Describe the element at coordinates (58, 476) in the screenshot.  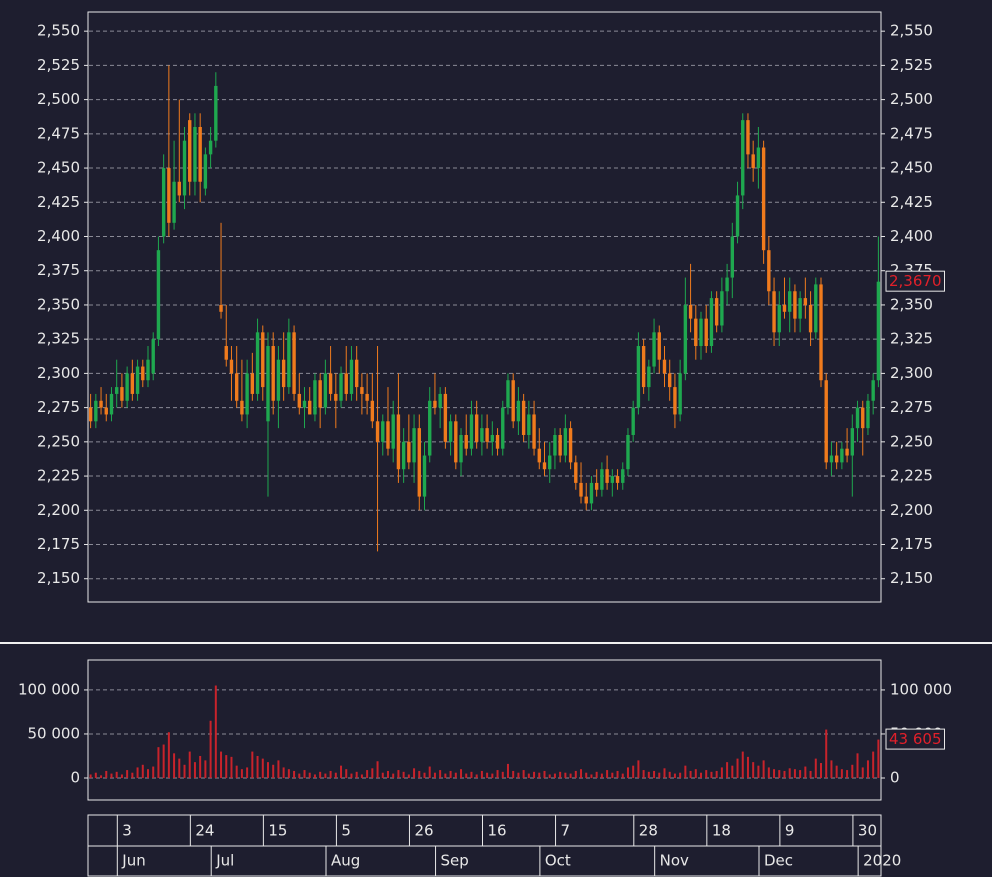
I see `y-tick-label: 2,225` at that location.